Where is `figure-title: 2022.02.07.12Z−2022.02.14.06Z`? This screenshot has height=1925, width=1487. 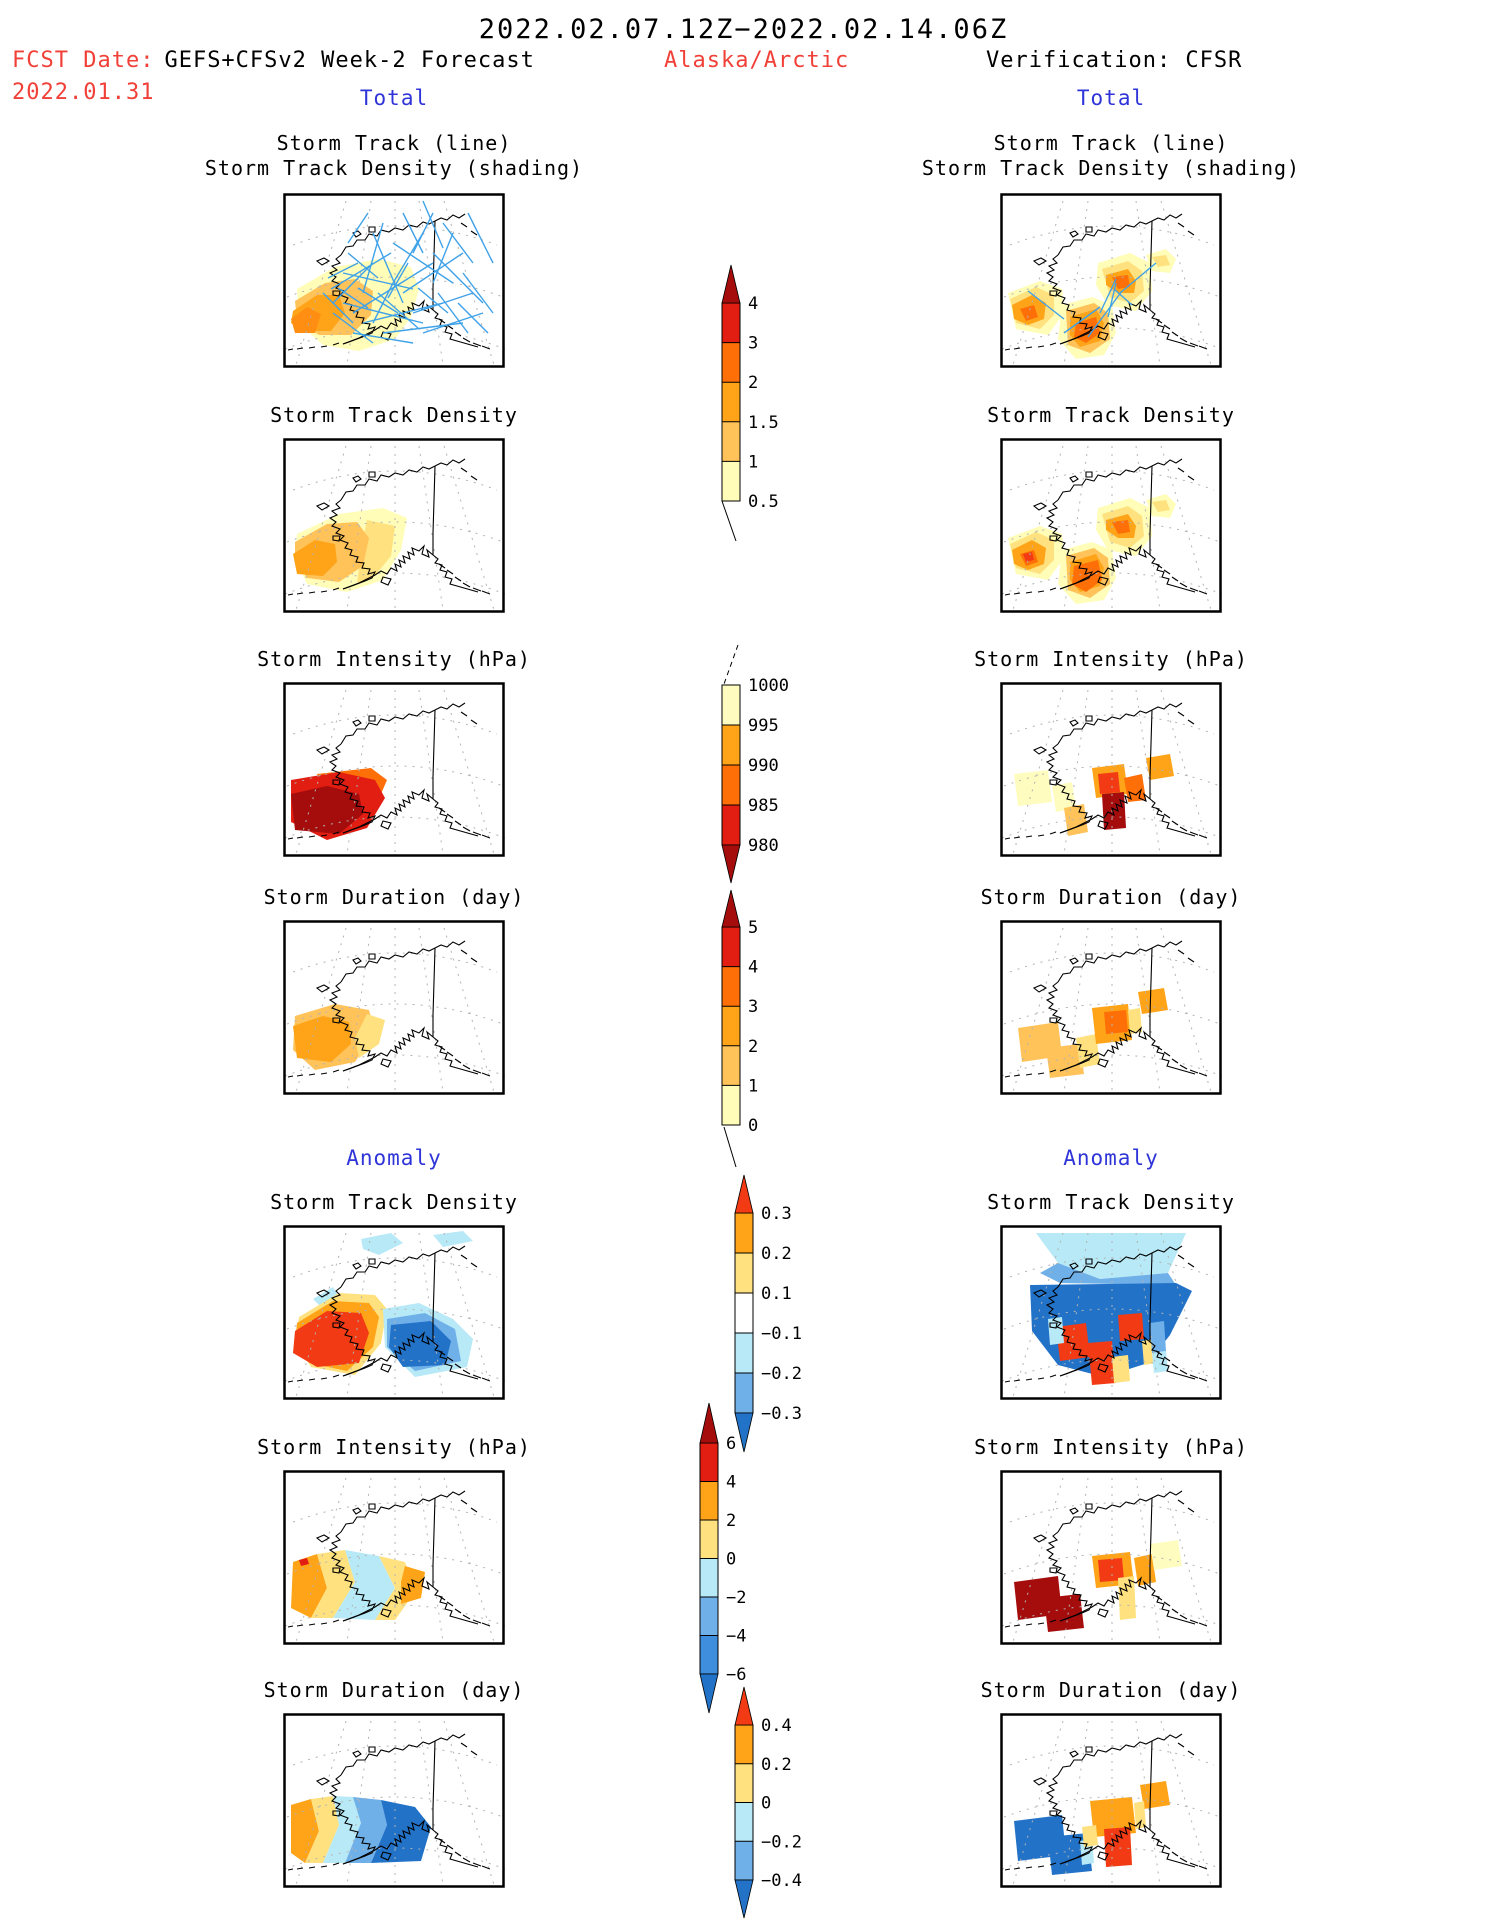
figure-title: 2022.02.07.12Z−2022.02.14.06Z is located at coordinates (743, 29).